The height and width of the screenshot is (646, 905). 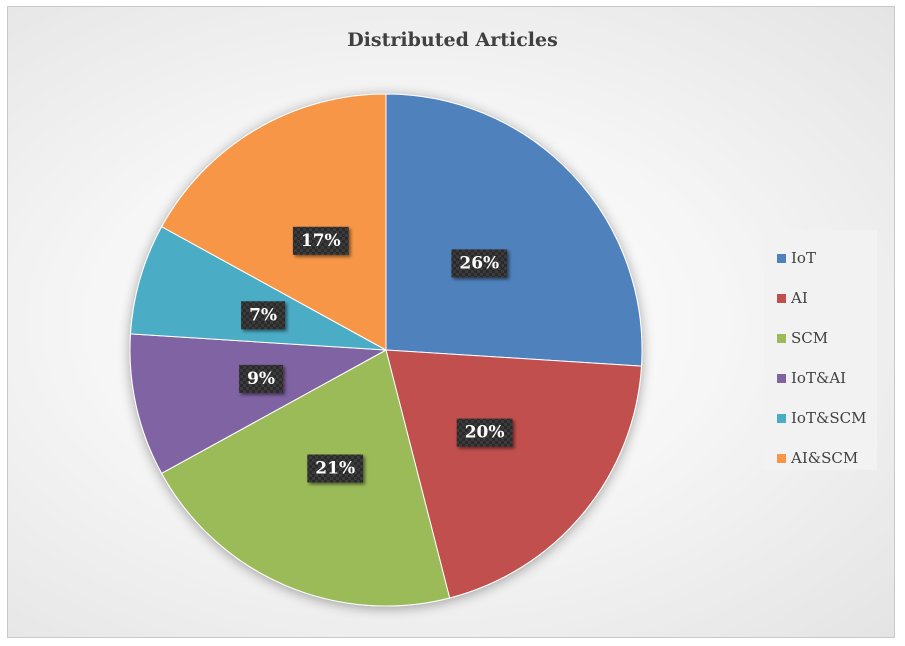 I want to click on pie-slice-iot, so click(x=514, y=230).